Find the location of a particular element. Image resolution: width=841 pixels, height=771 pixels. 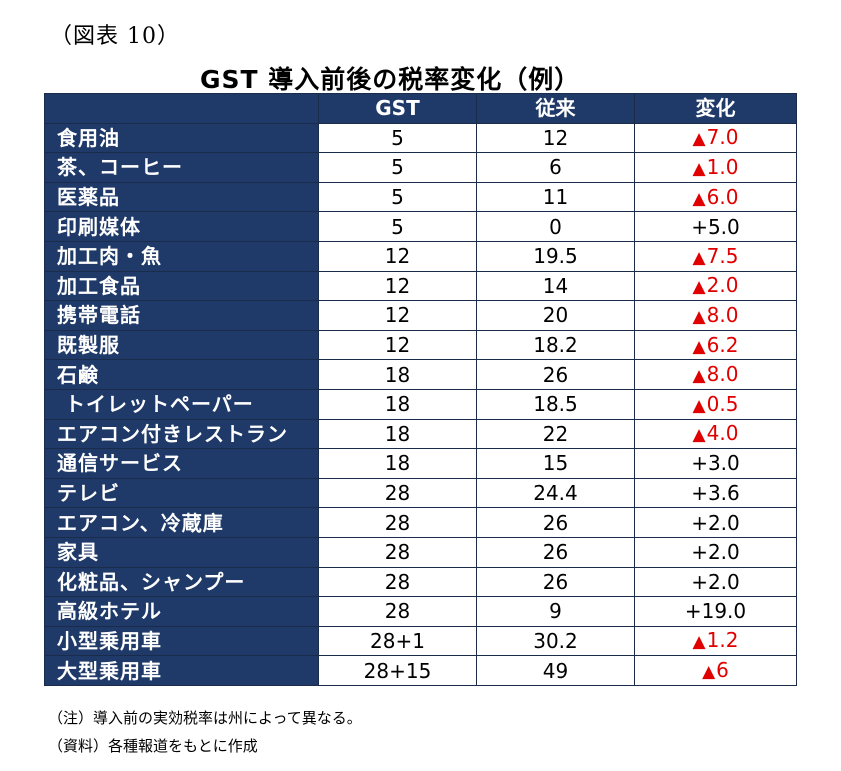

change-value: +19.0 is located at coordinates (715, 611).